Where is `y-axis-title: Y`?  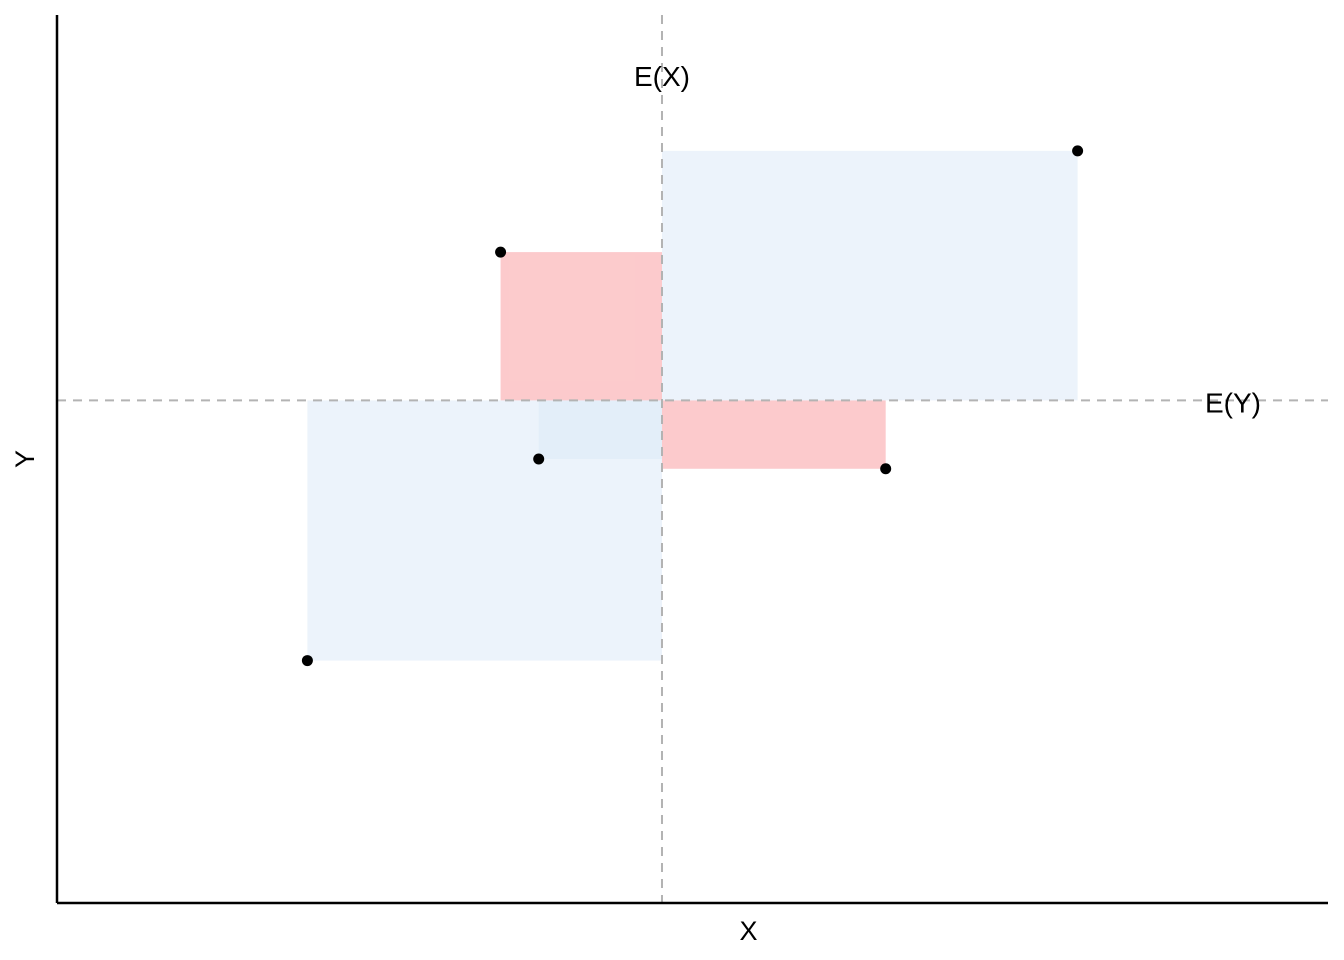
y-axis-title: Y is located at coordinates (25, 459).